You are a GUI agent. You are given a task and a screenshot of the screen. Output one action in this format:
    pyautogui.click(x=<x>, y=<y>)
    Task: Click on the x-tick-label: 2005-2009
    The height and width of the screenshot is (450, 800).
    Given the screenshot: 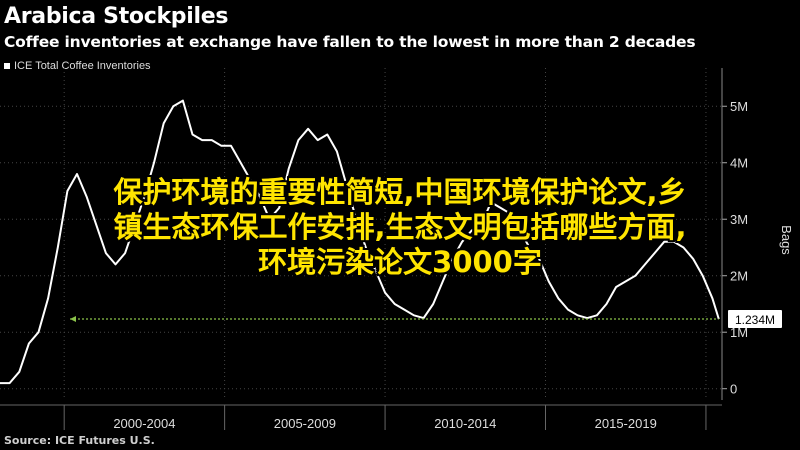 What is the action you would take?
    pyautogui.click(x=305, y=423)
    